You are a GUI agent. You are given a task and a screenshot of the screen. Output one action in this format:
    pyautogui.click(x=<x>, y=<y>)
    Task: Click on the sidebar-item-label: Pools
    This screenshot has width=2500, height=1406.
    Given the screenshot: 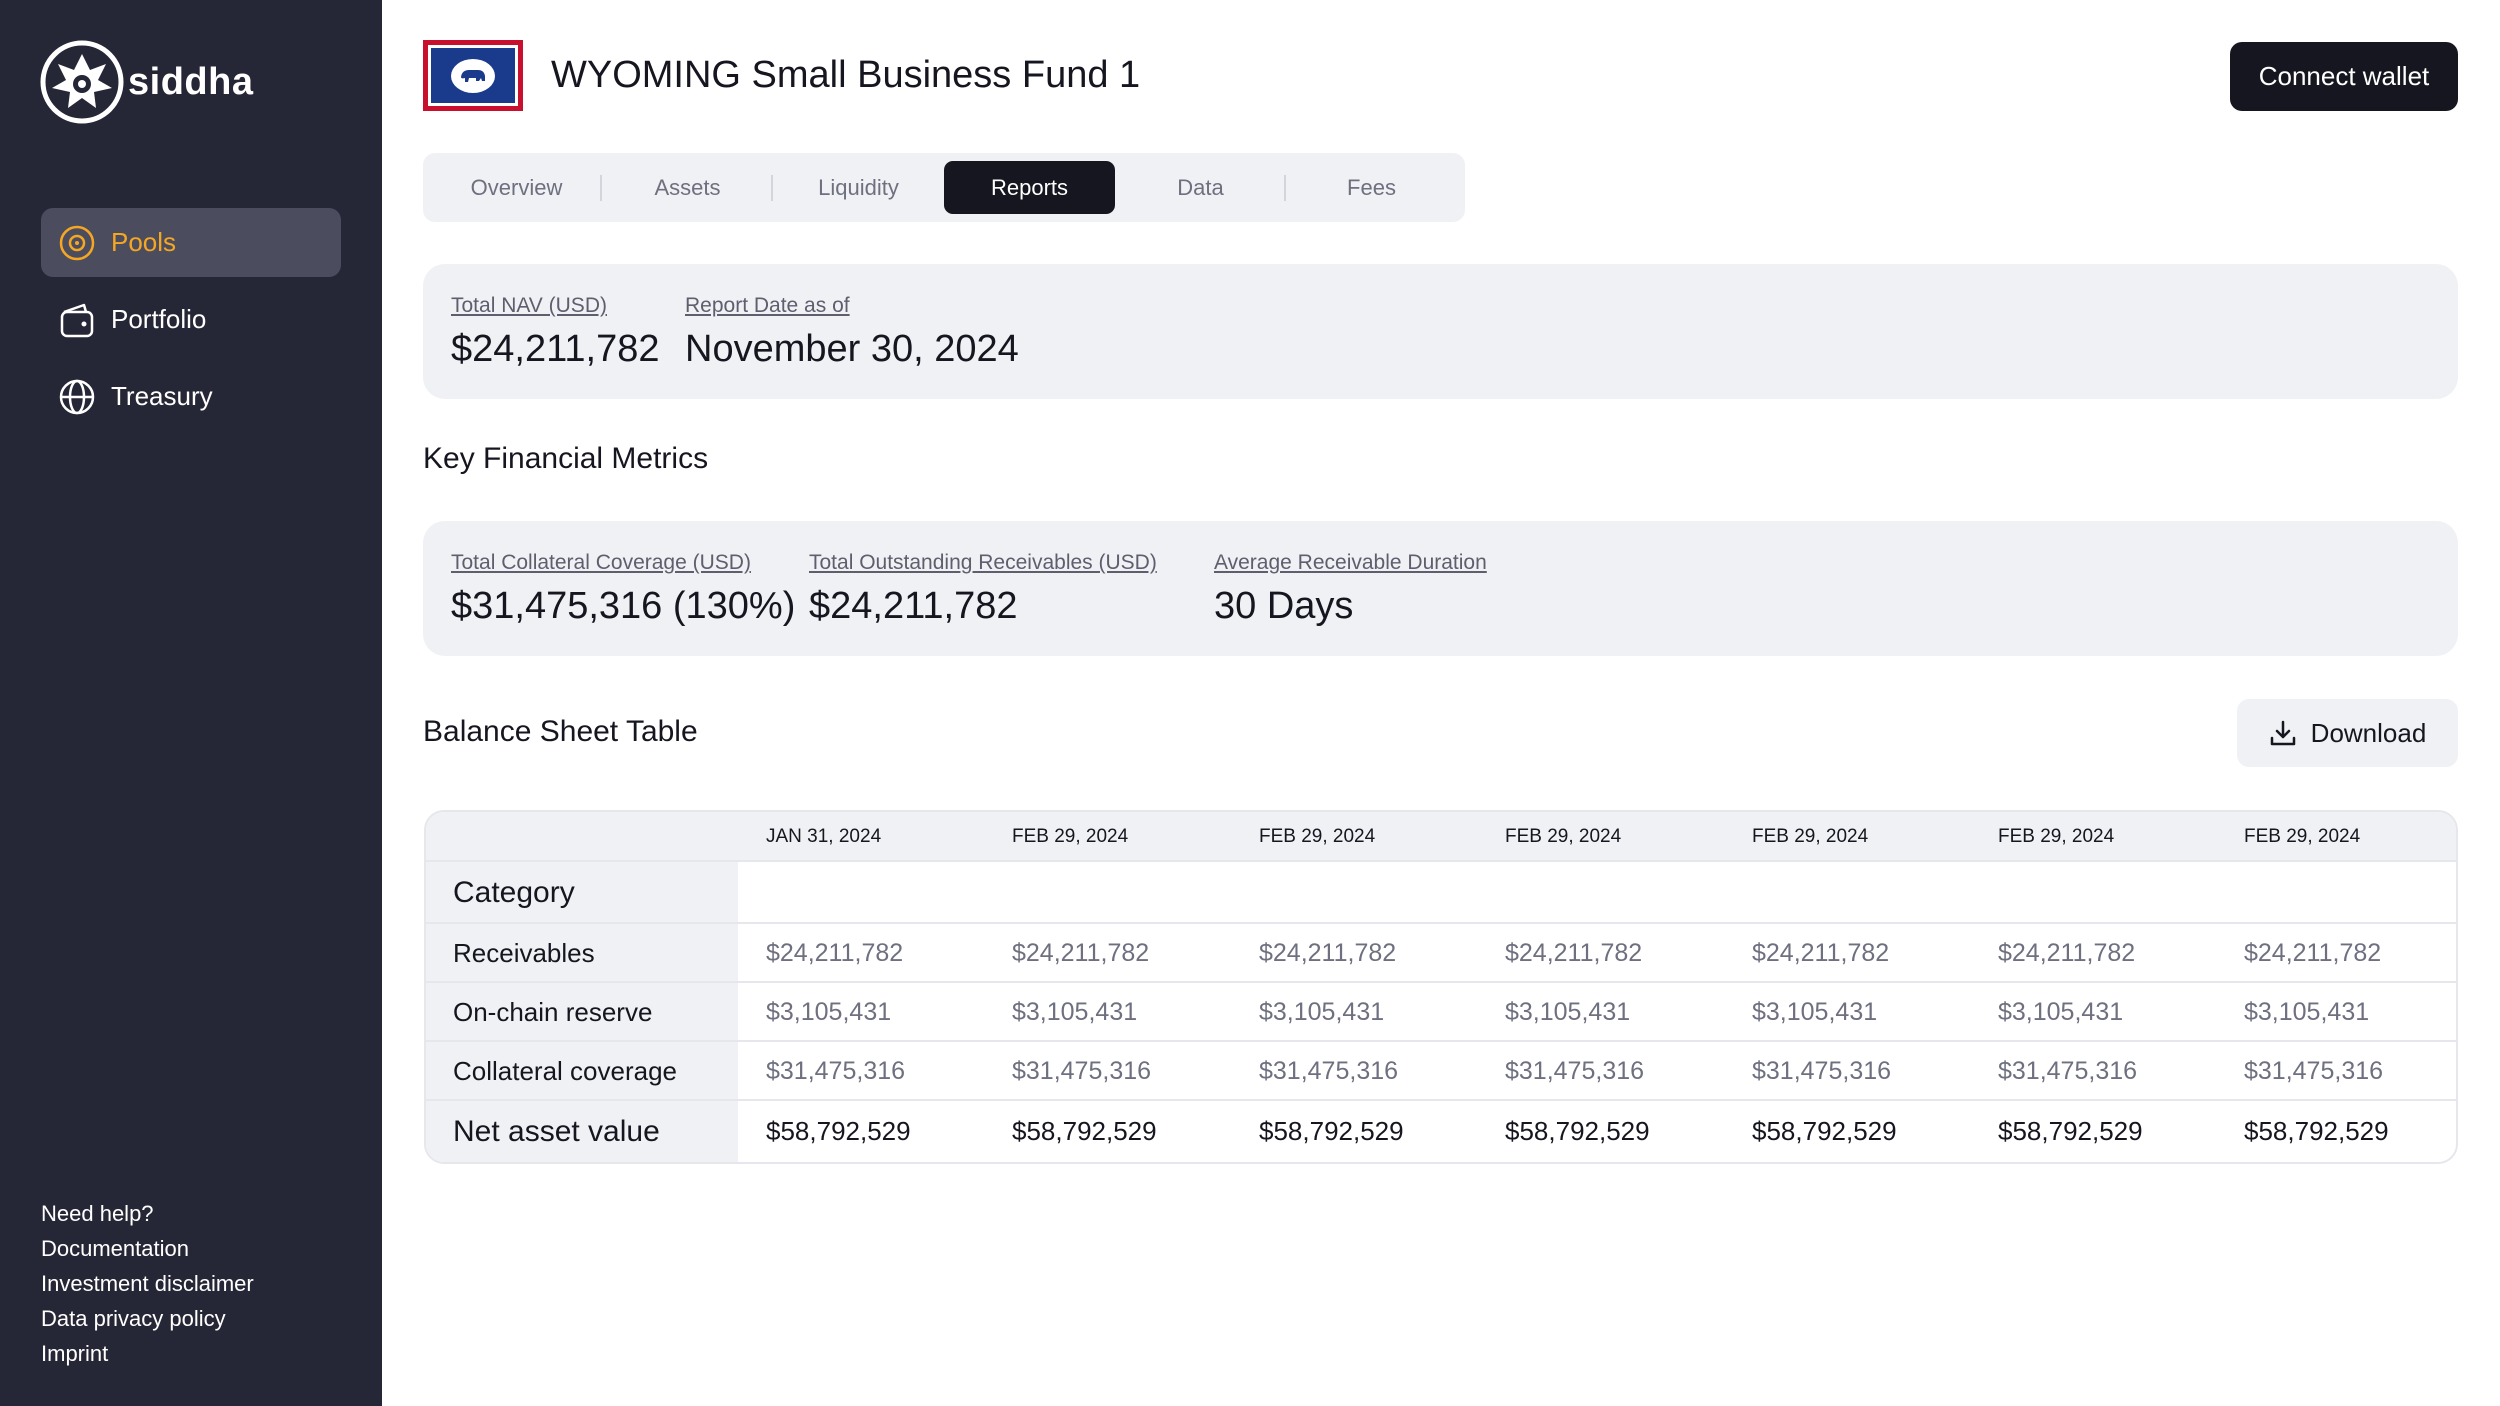 What is the action you would take?
    pyautogui.click(x=144, y=242)
    